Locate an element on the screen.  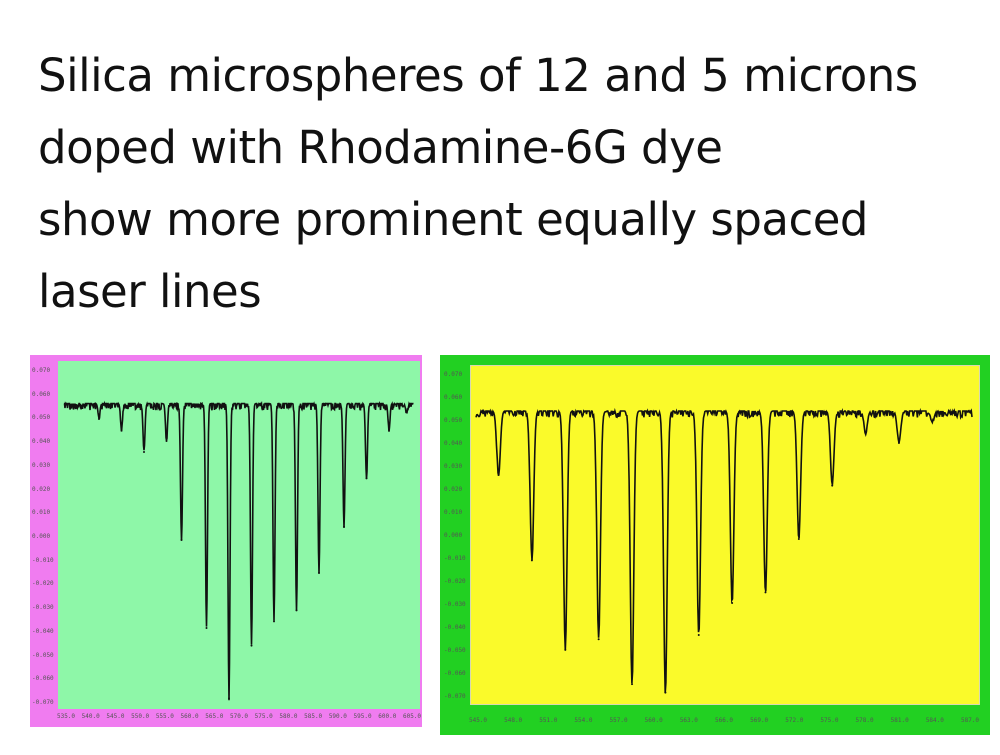
left-spectrum-trace is located at coordinates (238, 550).